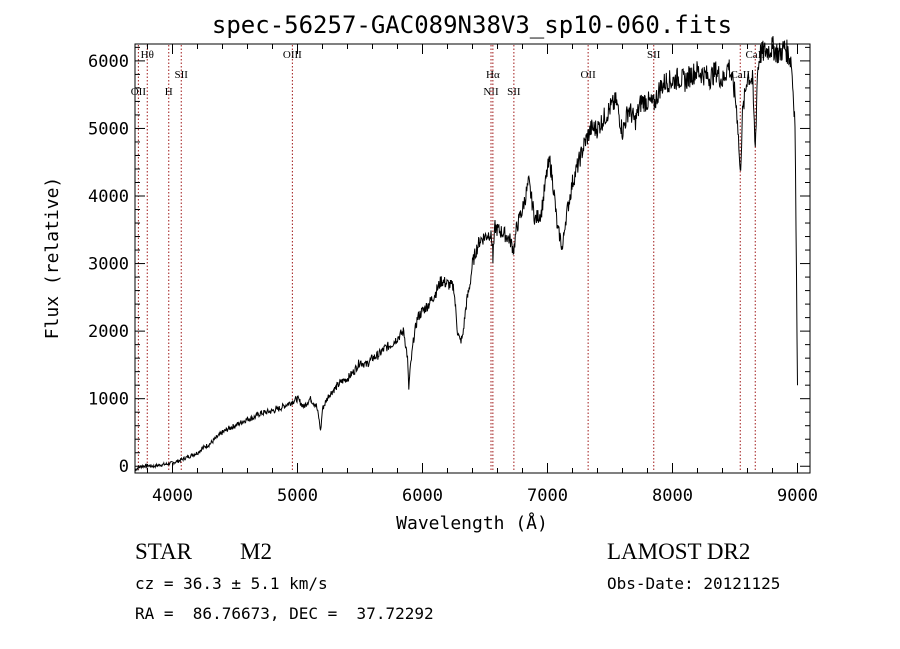  Describe the element at coordinates (147, 55) in the screenshot. I see `line-label-1: Hθ` at that location.